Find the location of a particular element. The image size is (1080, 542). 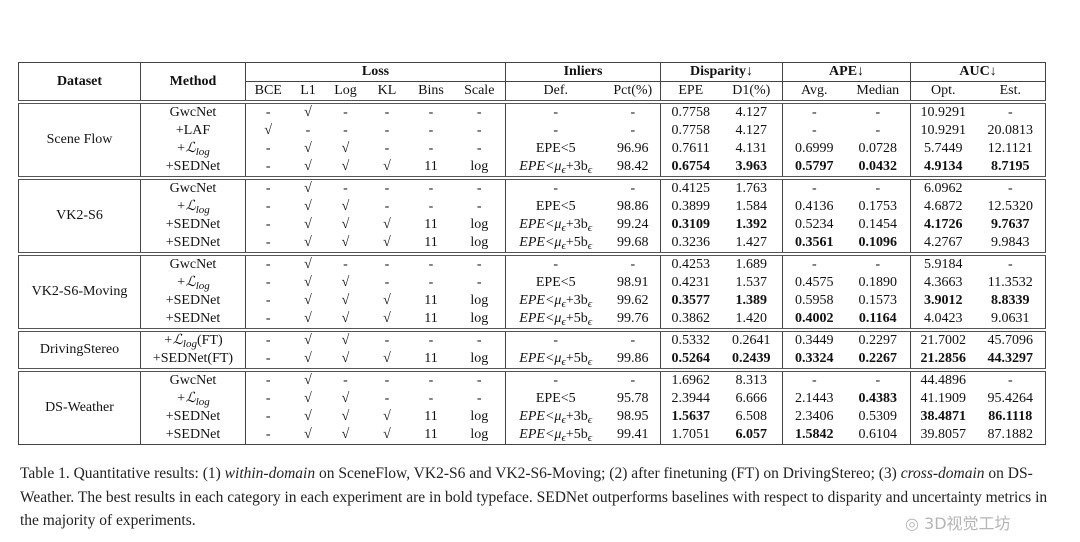

value-cell: 21.2856 is located at coordinates (943, 358).